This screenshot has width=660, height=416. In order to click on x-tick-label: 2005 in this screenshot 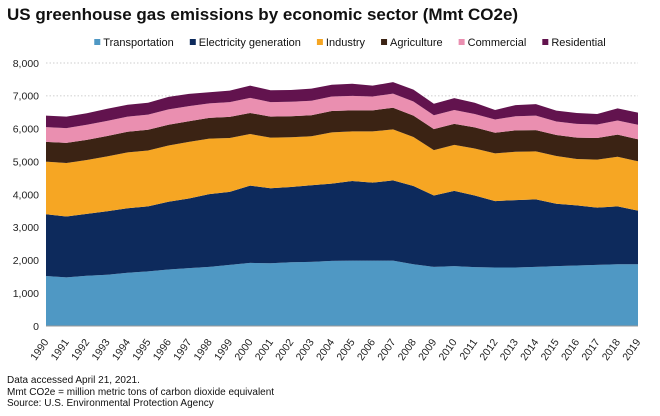, I will do `click(345, 350)`.